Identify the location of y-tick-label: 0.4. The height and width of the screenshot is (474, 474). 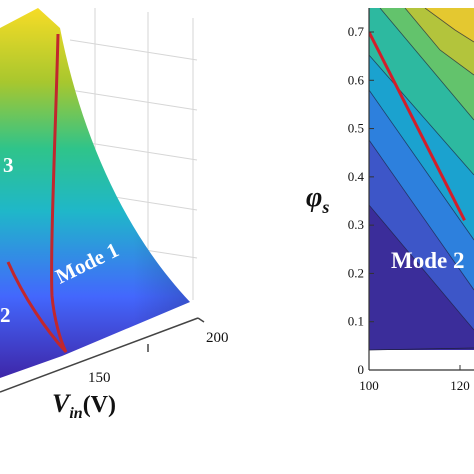
(356, 176).